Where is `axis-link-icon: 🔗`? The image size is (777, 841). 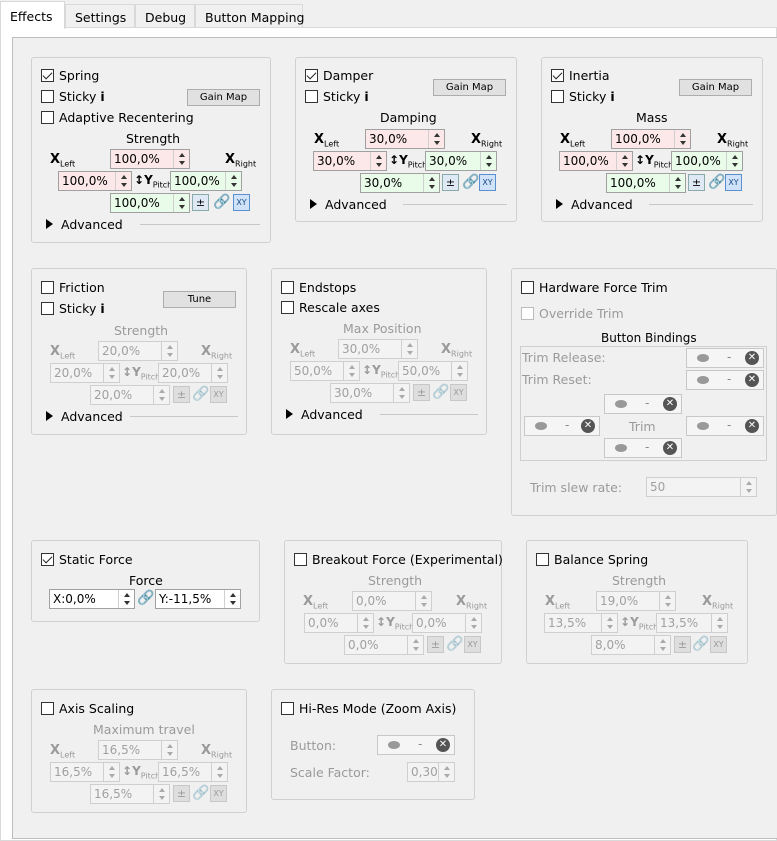 axis-link-icon: 🔗 is located at coordinates (201, 793).